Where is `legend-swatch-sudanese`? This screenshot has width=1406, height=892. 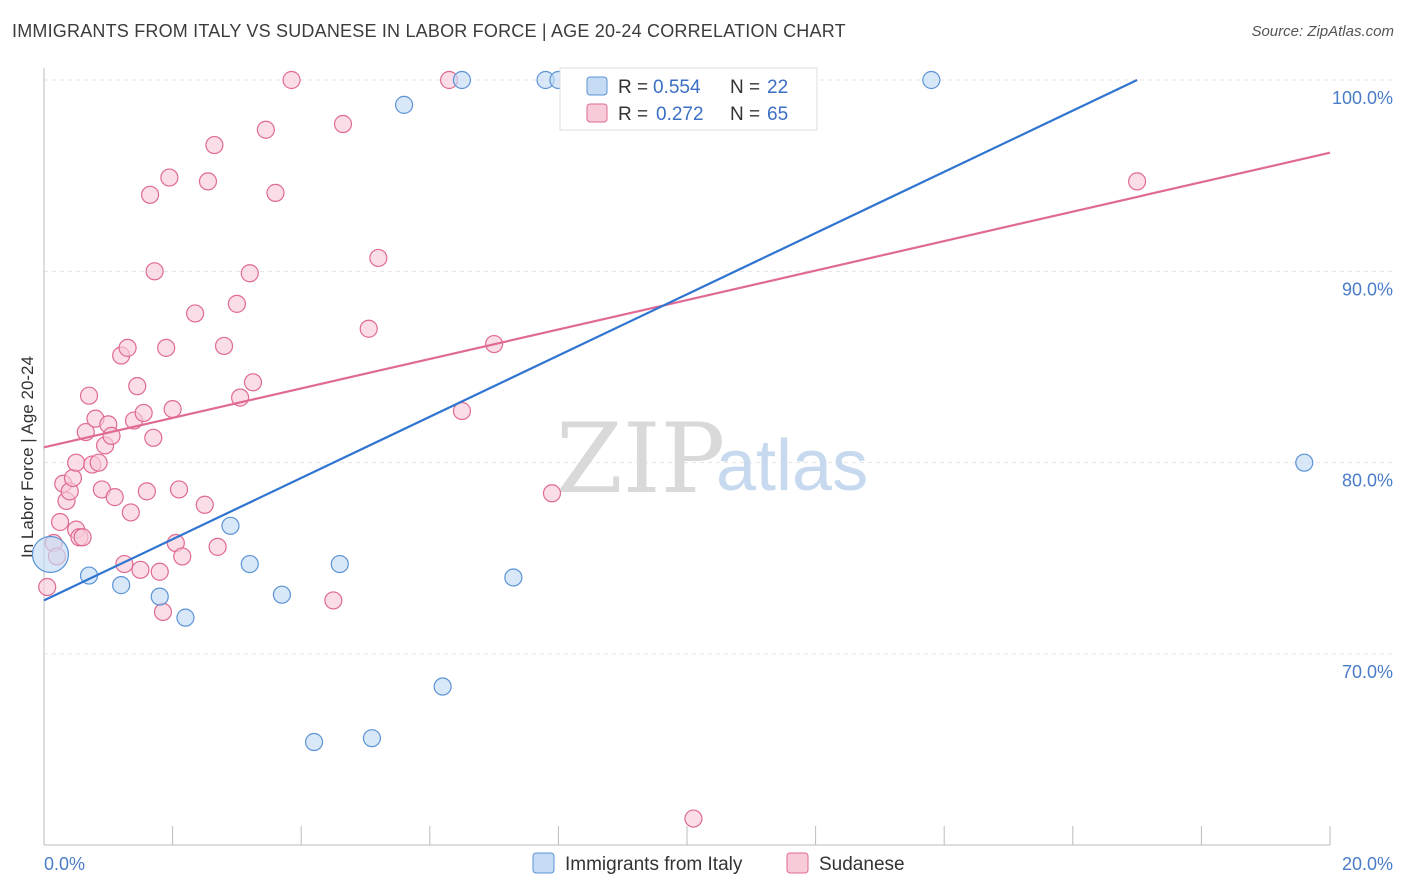 legend-swatch-sudanese is located at coordinates (597, 113).